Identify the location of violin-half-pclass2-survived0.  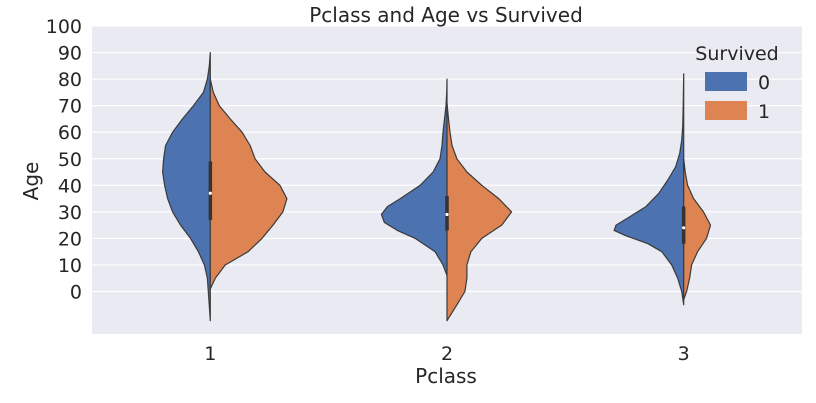
(414, 177).